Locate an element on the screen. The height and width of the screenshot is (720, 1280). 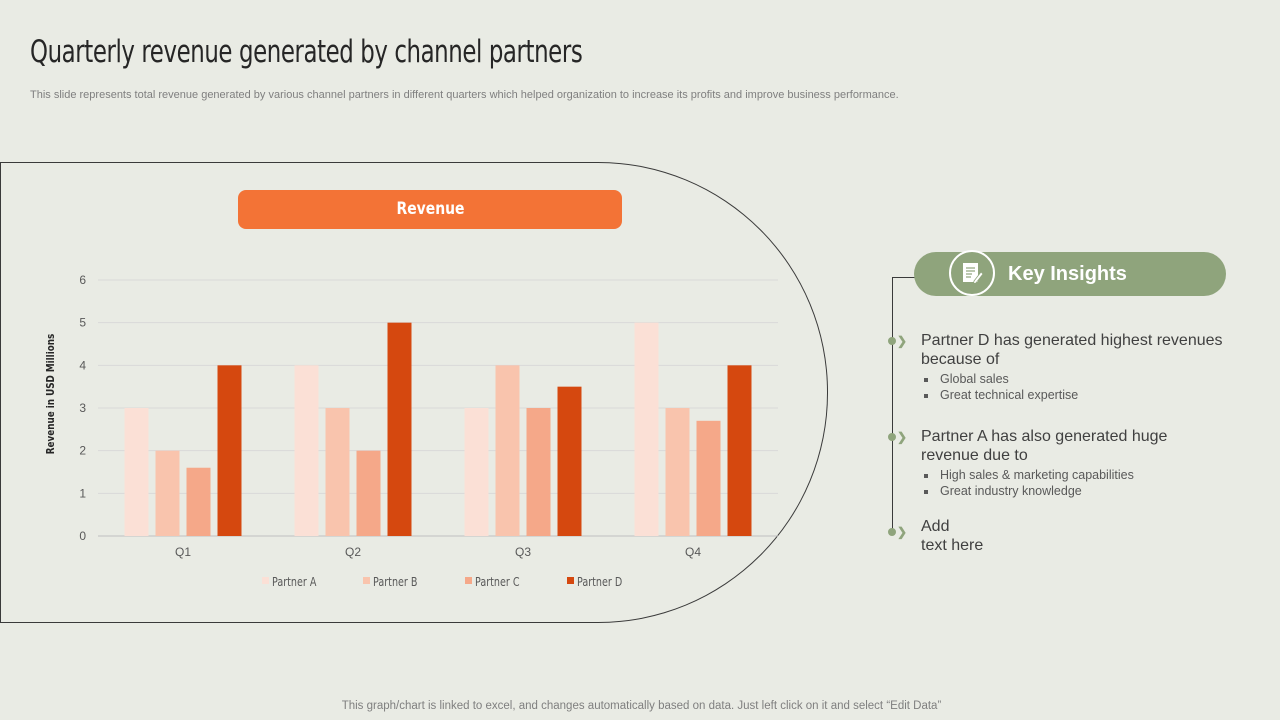
revenue-banner: Revenue is located at coordinates (430, 209).